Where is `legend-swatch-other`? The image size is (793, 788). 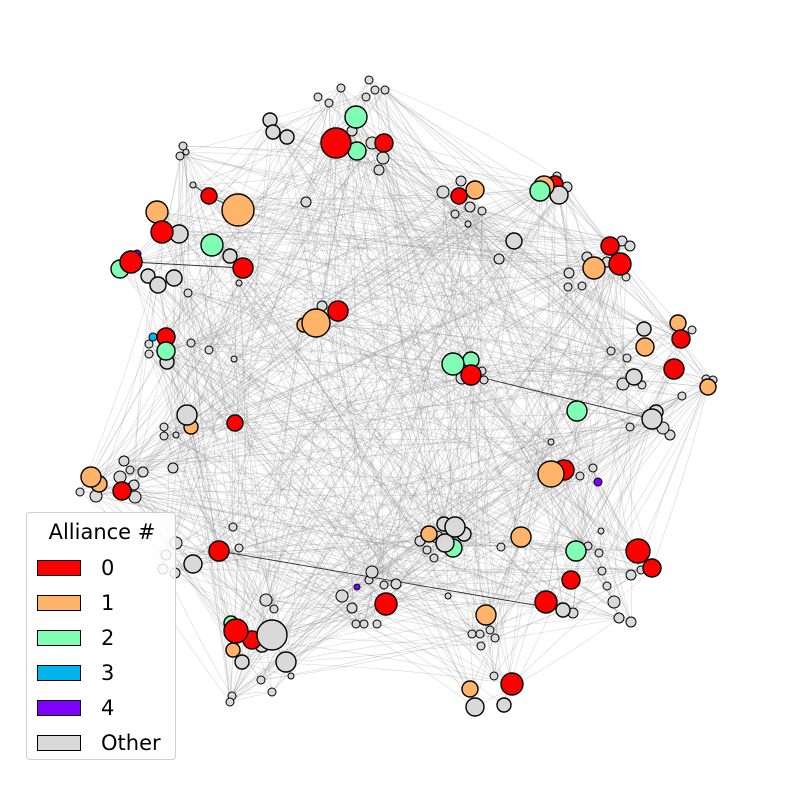
legend-swatch-other is located at coordinates (59, 743).